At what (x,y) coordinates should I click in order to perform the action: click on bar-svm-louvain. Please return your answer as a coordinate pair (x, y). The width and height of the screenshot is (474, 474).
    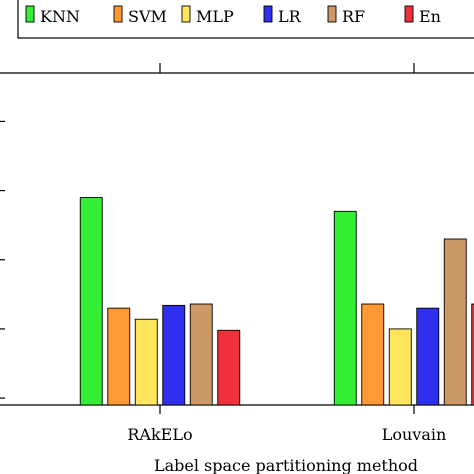
    Looking at the image, I should click on (373, 354).